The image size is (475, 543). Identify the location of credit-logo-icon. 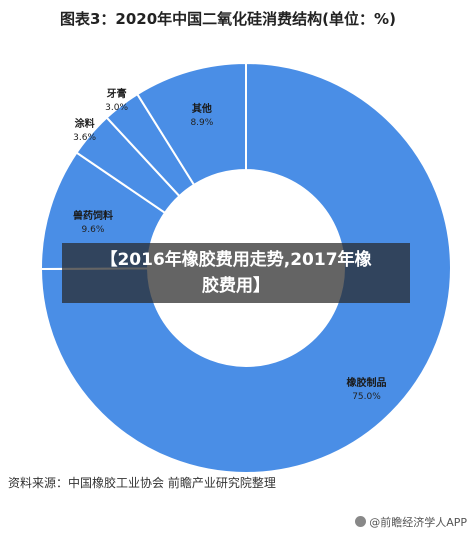
(361, 521).